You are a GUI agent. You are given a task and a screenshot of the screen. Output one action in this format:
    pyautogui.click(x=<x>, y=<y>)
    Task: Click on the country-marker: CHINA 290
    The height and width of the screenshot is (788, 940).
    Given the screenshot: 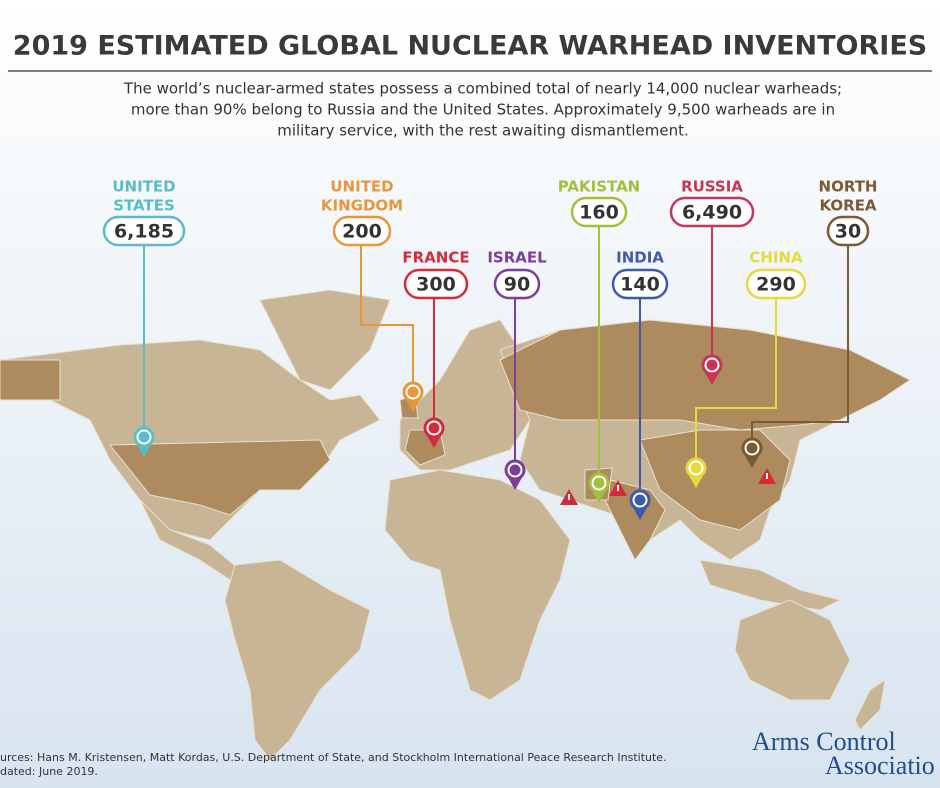 What is the action you would take?
    pyautogui.click(x=746, y=368)
    